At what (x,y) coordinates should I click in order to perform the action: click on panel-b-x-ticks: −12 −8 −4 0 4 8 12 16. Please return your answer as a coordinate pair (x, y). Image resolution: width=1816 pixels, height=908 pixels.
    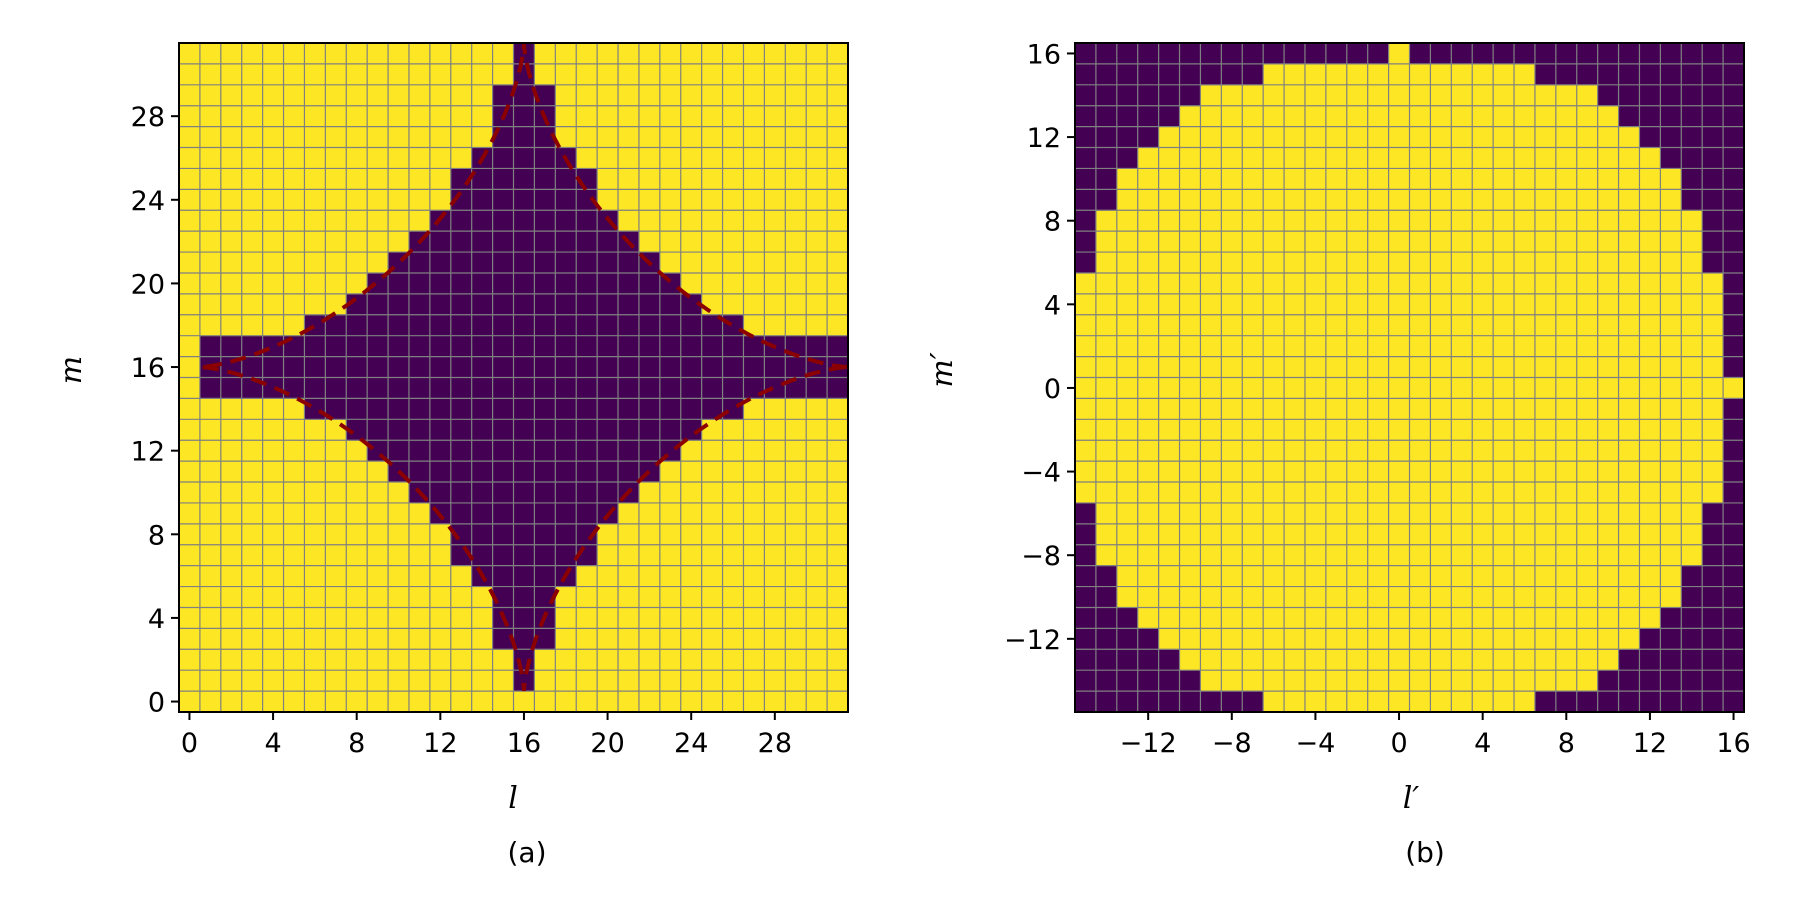
    Looking at the image, I should click on (1435, 735).